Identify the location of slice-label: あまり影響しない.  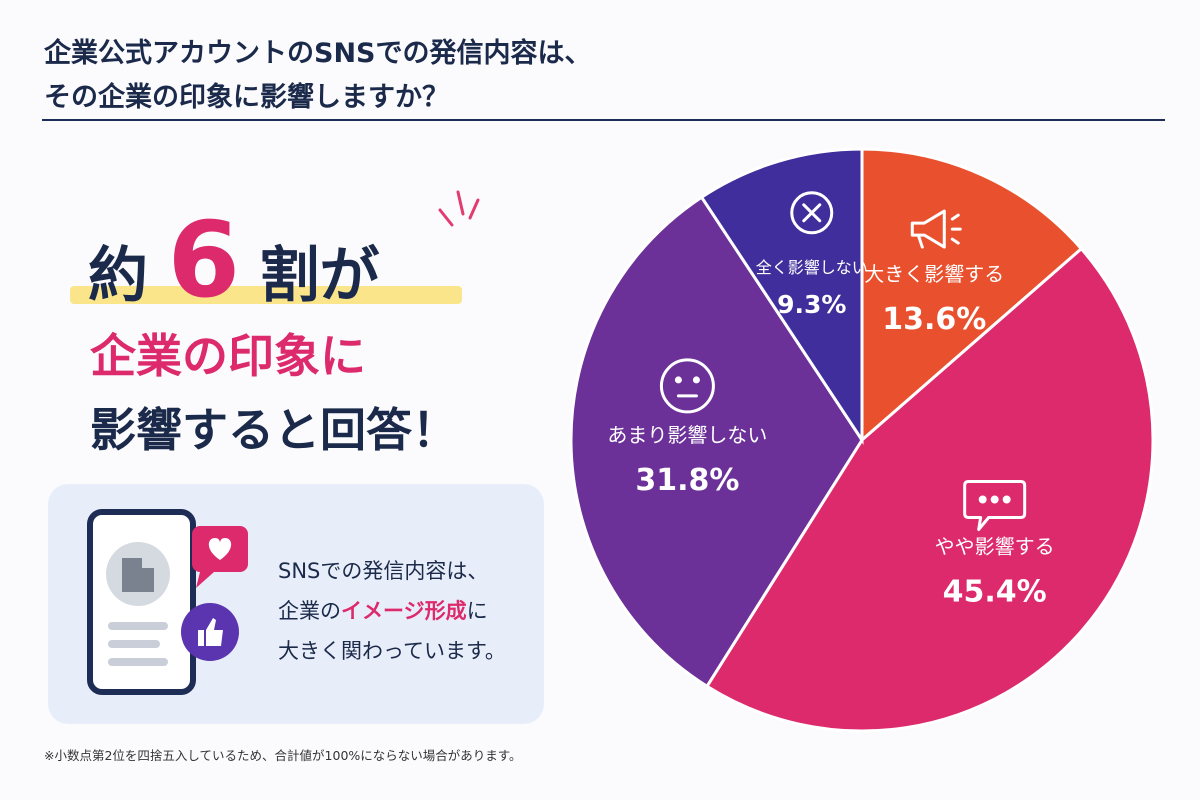
(687, 435).